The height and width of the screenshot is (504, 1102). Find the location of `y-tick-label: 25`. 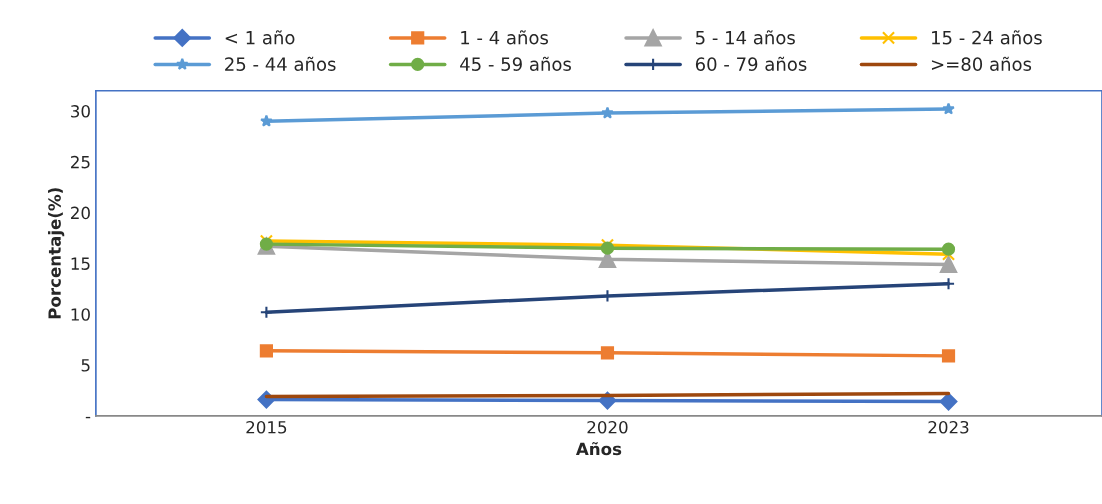

y-tick-label: 25 is located at coordinates (80, 162).